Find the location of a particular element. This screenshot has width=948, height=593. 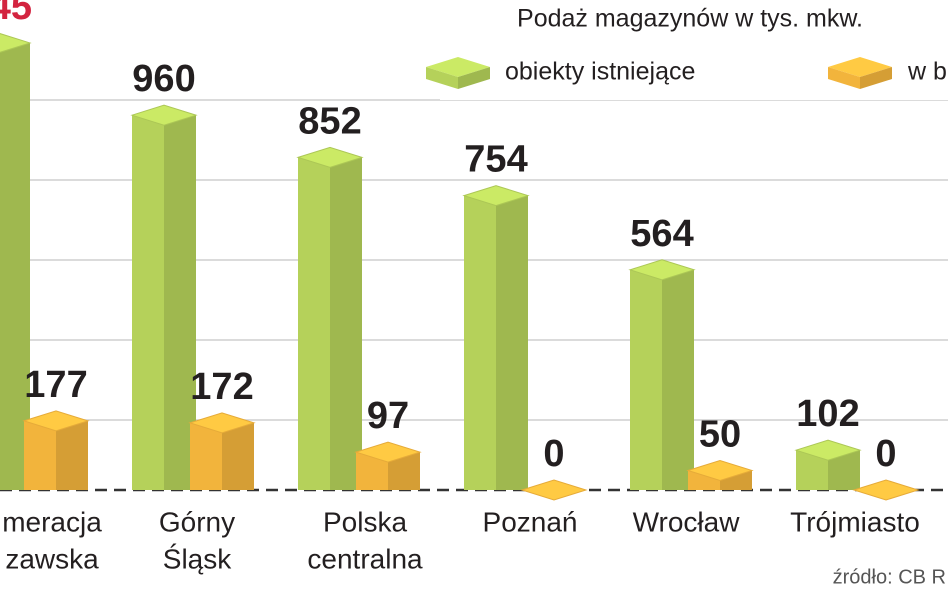

x-tick-label: Śląsk is located at coordinates (197, 558).